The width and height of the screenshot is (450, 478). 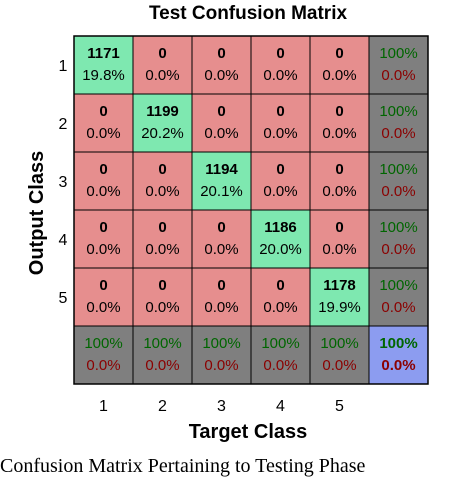 I want to click on x-tick-label: 4, so click(x=280, y=406).